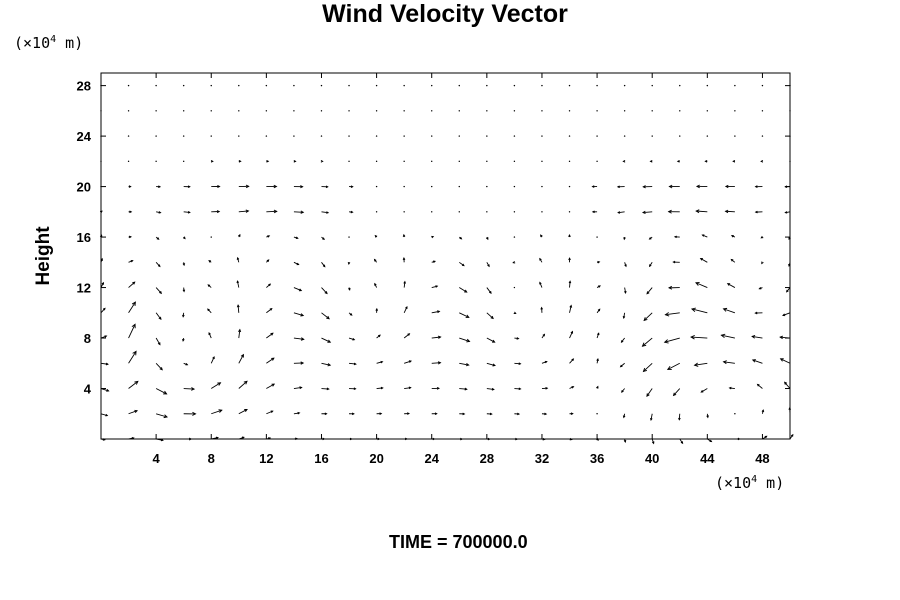 Image resolution: width=900 pixels, height=600 pixels. I want to click on y-unit-suffix: m), so click(70, 43).